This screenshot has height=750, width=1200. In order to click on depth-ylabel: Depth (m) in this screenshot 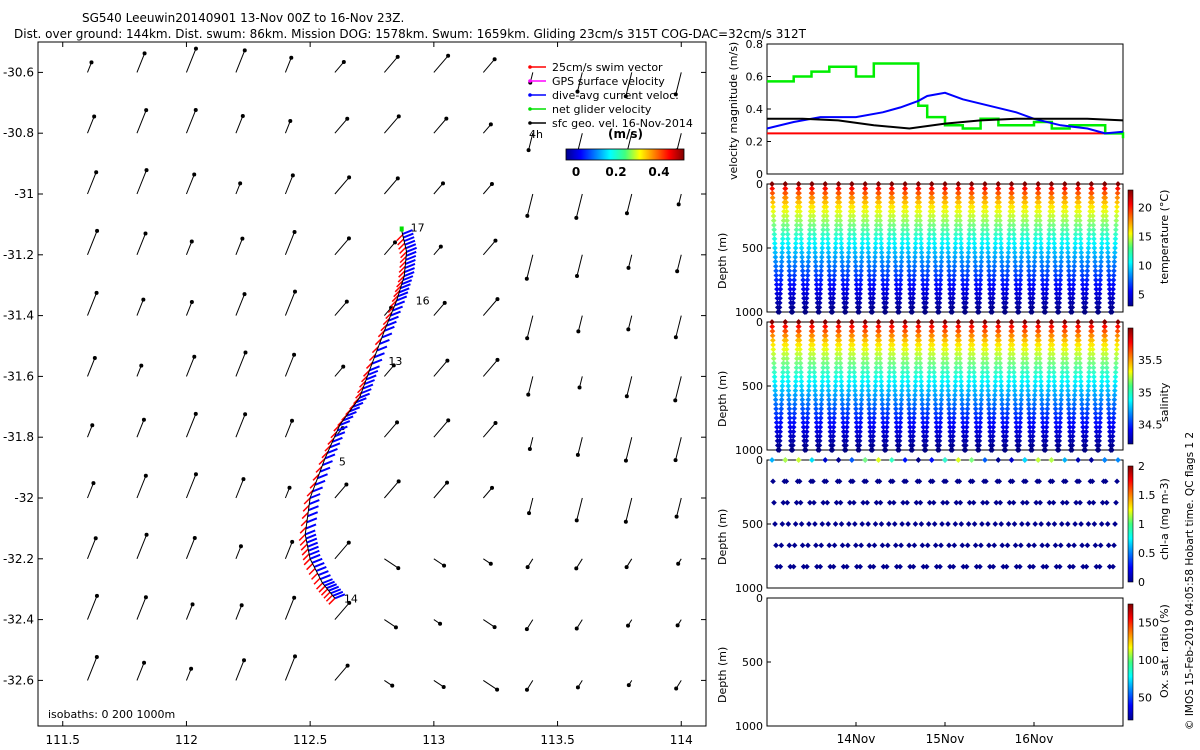, I will do `click(722, 675)`.